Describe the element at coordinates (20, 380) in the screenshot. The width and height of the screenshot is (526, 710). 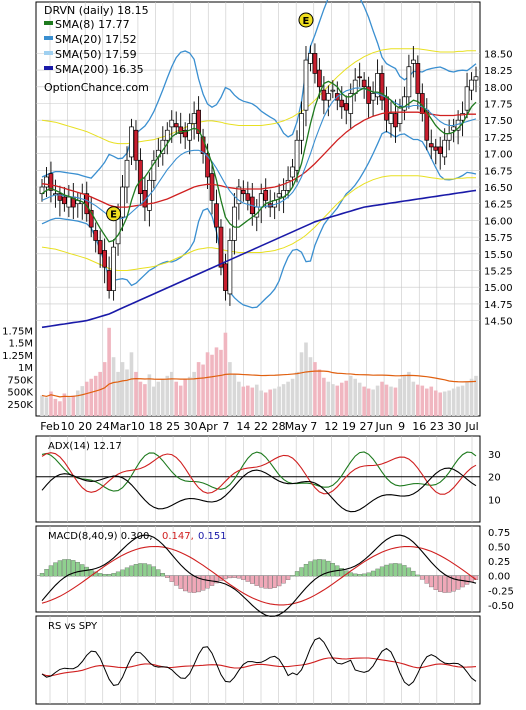
I see `volume-tick-label: 750K` at that location.